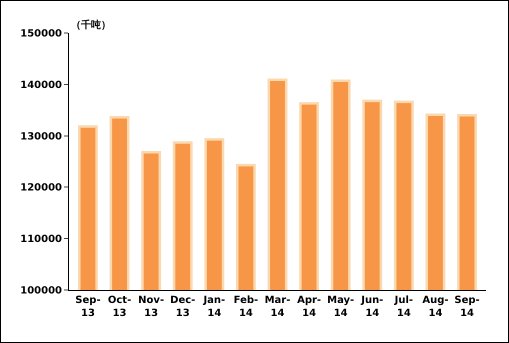 The height and width of the screenshot is (343, 509). I want to click on x-tick-label: Feb- 14, so click(246, 307).